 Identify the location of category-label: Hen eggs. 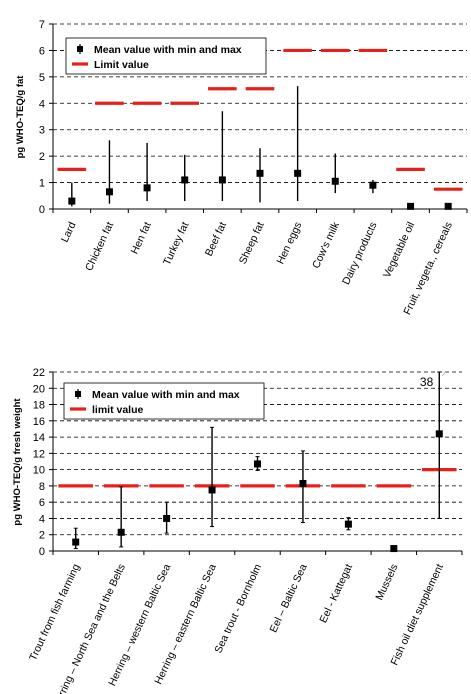
(289, 243).